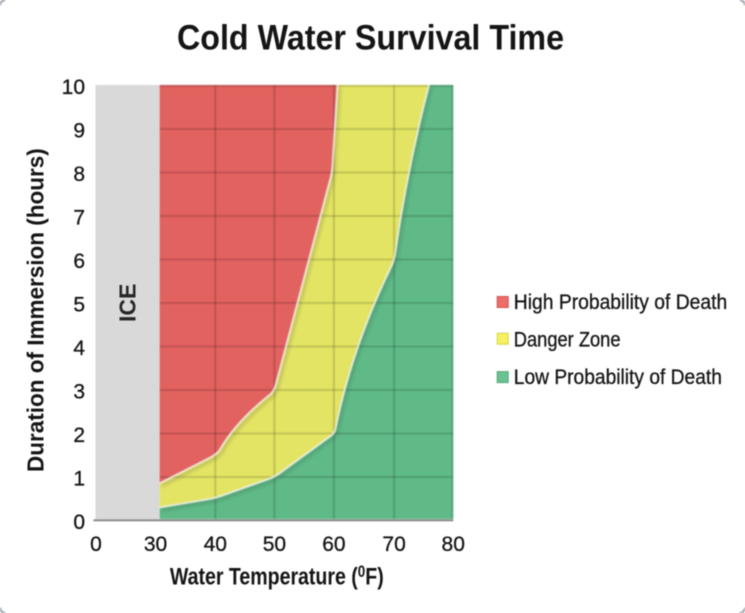 This screenshot has width=745, height=613. Describe the element at coordinates (36, 310) in the screenshot. I see `svg-text: Duration of Immersion (hours)` at that location.